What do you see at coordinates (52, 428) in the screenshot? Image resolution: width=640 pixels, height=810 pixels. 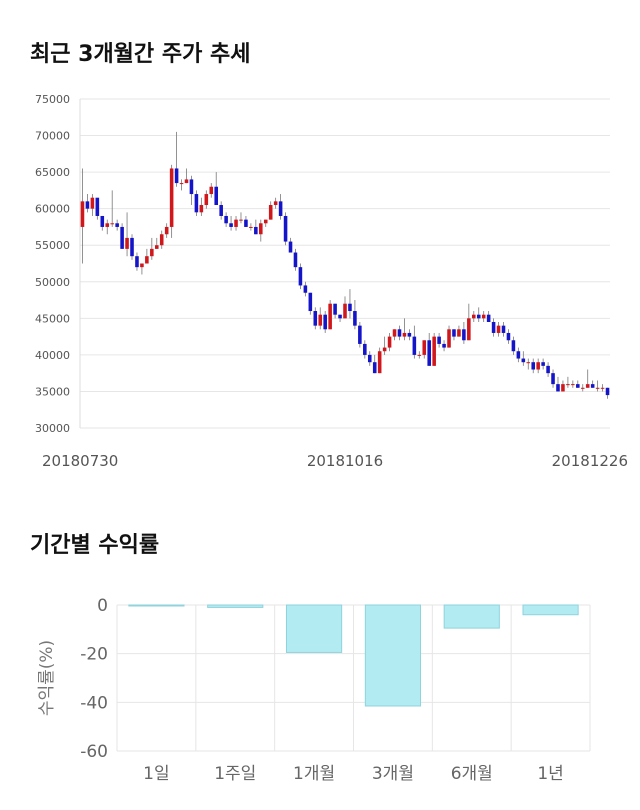 I see `y-tick-label: 30000` at bounding box center [52, 428].